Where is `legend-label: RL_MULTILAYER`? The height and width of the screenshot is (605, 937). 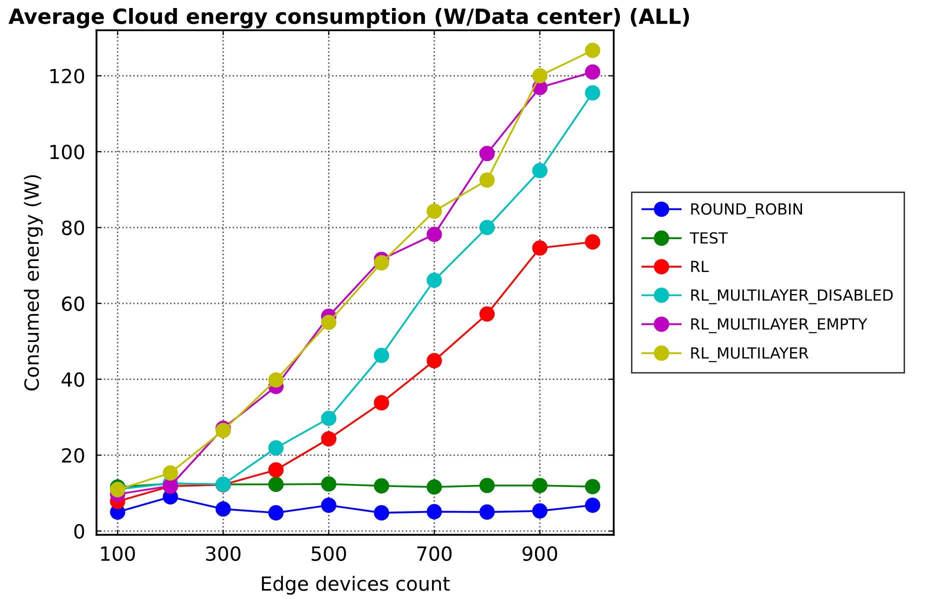
legend-label: RL_MULTILAYER is located at coordinates (749, 354).